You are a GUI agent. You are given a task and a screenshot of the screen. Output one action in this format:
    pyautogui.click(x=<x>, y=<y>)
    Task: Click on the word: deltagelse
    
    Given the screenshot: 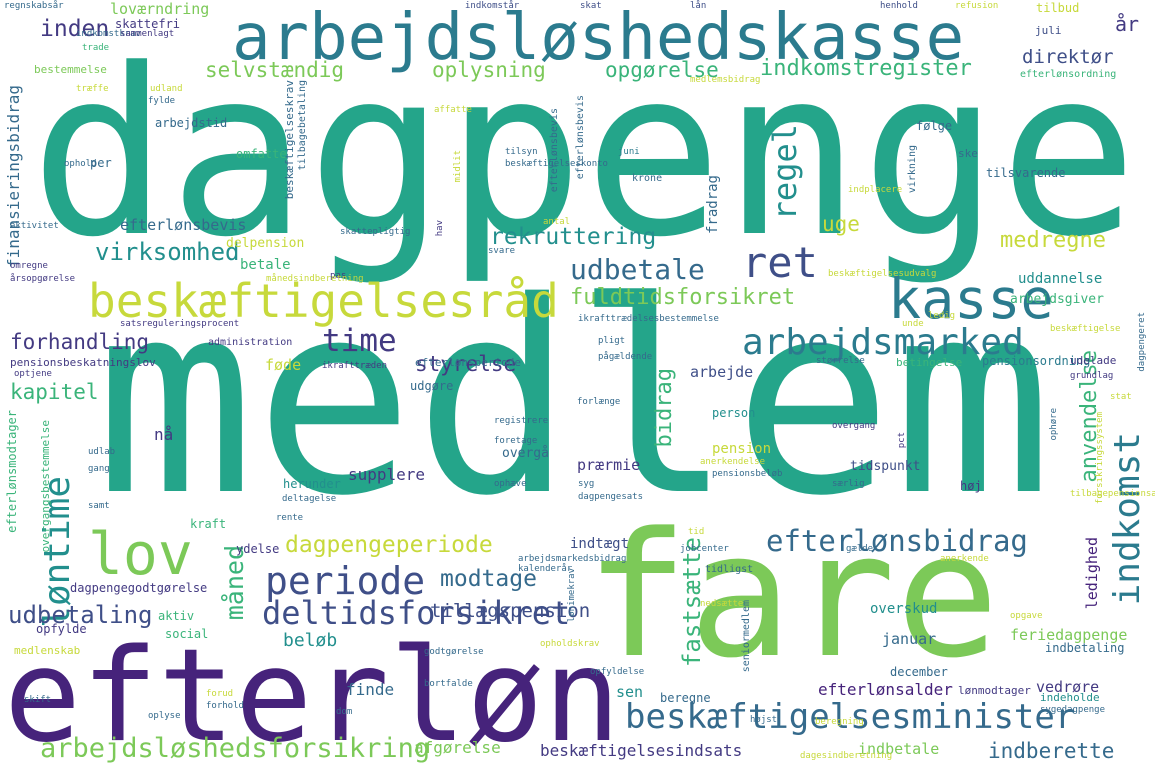 What is the action you would take?
    pyautogui.click(x=309, y=499)
    